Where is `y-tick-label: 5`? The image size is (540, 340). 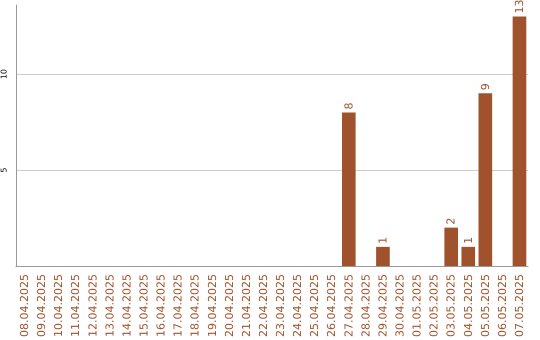
y-tick-label: 5 is located at coordinates (4, 170).